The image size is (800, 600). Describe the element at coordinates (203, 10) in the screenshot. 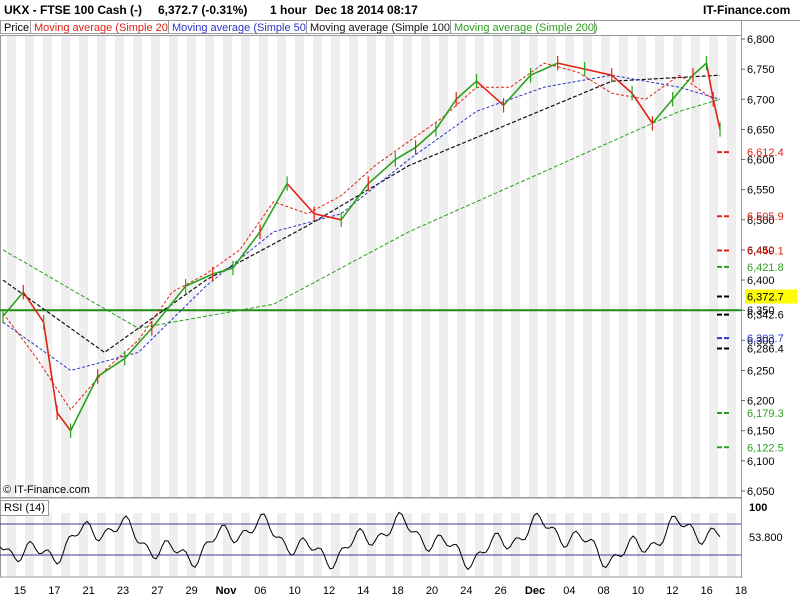

I see `price-change: 6,372.7 (-0.31%)` at that location.